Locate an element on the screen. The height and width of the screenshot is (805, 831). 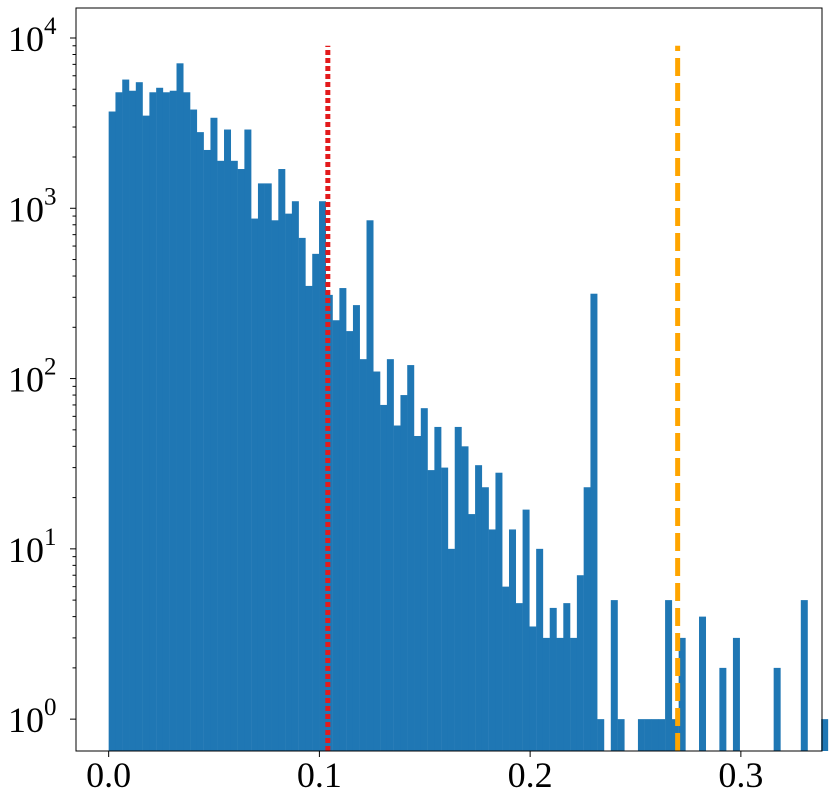
x-tick-label: 0.3 is located at coordinates (740, 775).